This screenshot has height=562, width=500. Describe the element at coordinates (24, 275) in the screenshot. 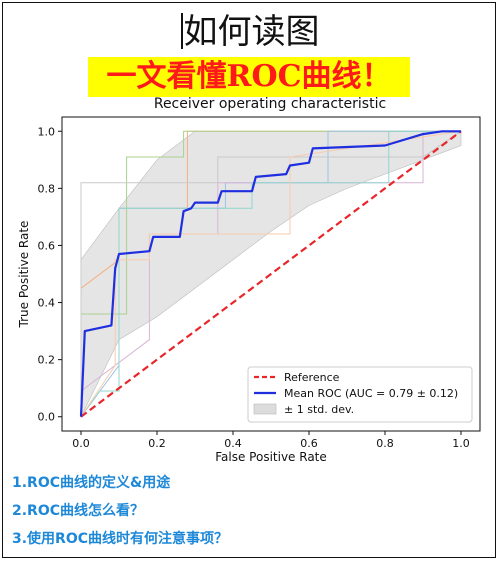

I see `y-axis-label: True Positive Rate` at that location.